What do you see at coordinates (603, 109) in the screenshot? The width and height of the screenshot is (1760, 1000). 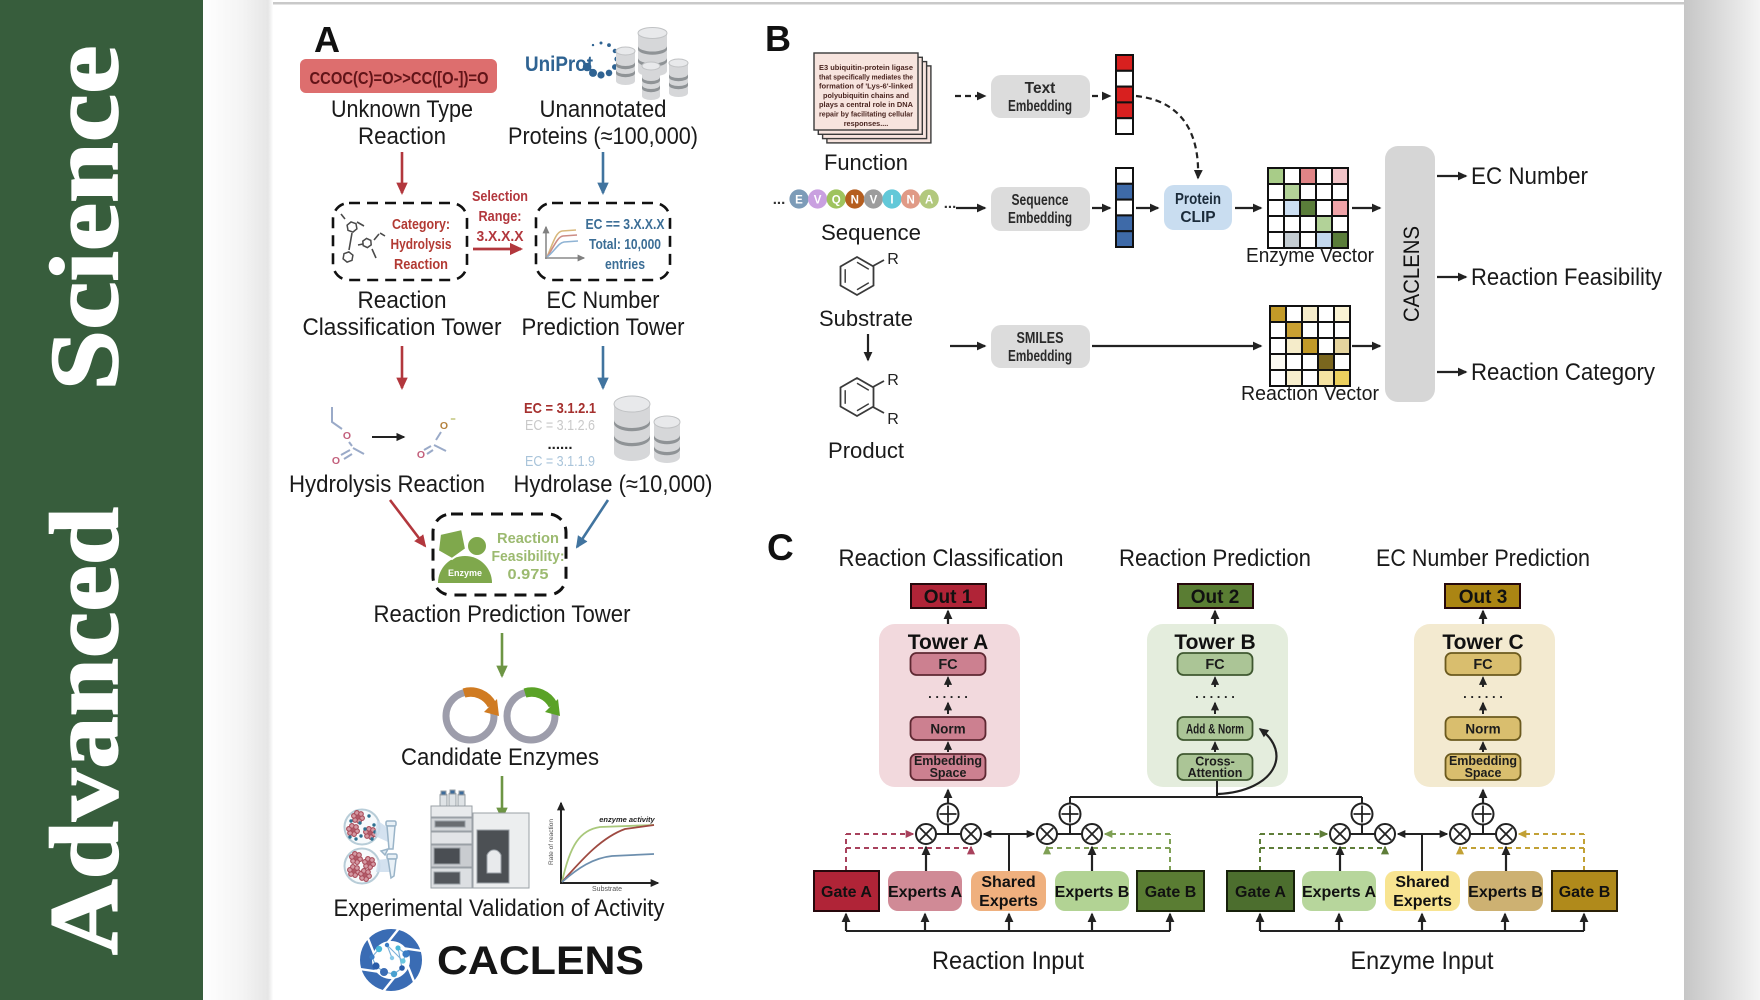 I see `svg-text: Unannotated` at bounding box center [603, 109].